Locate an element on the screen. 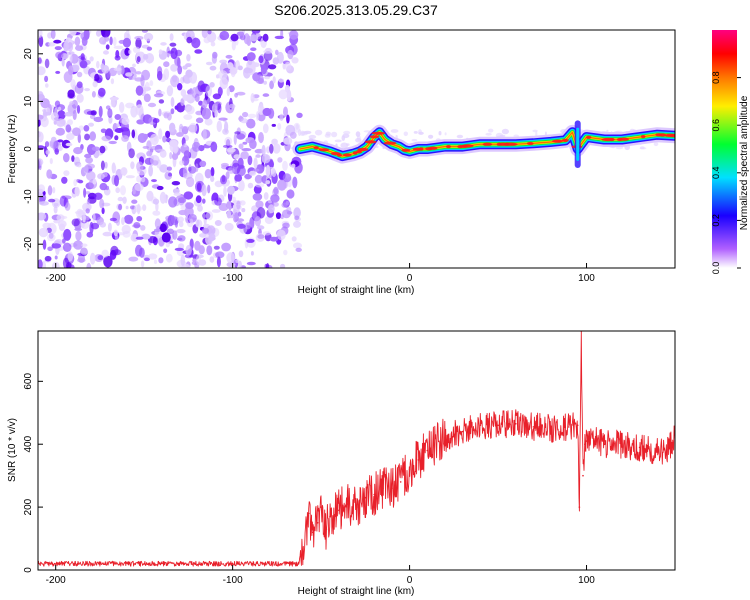  colorbar-label: Normalized spectral amplitude is located at coordinates (744, 162).